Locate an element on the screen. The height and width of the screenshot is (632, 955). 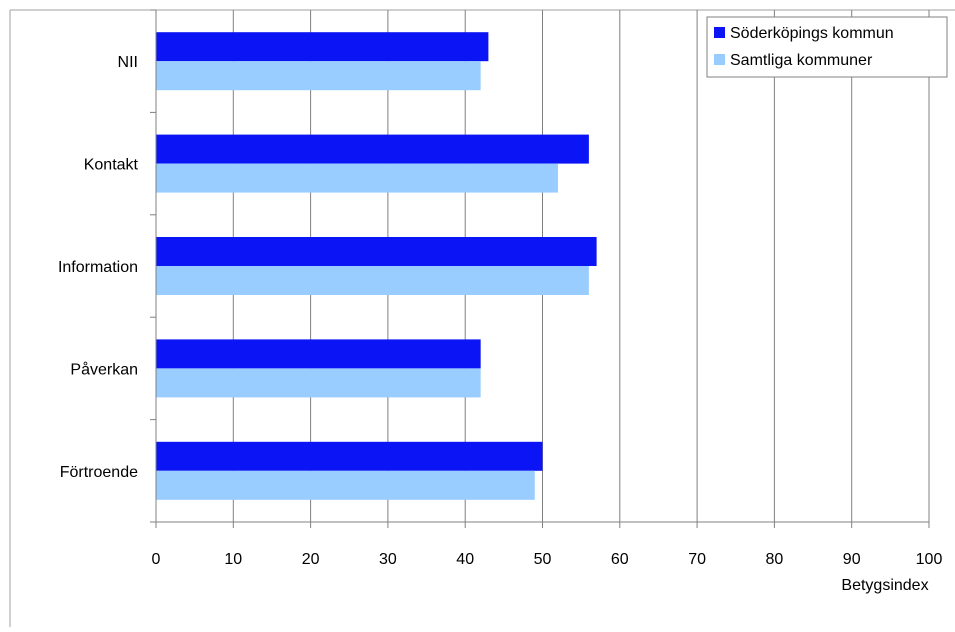
x-tick-label: 20 is located at coordinates (311, 559).